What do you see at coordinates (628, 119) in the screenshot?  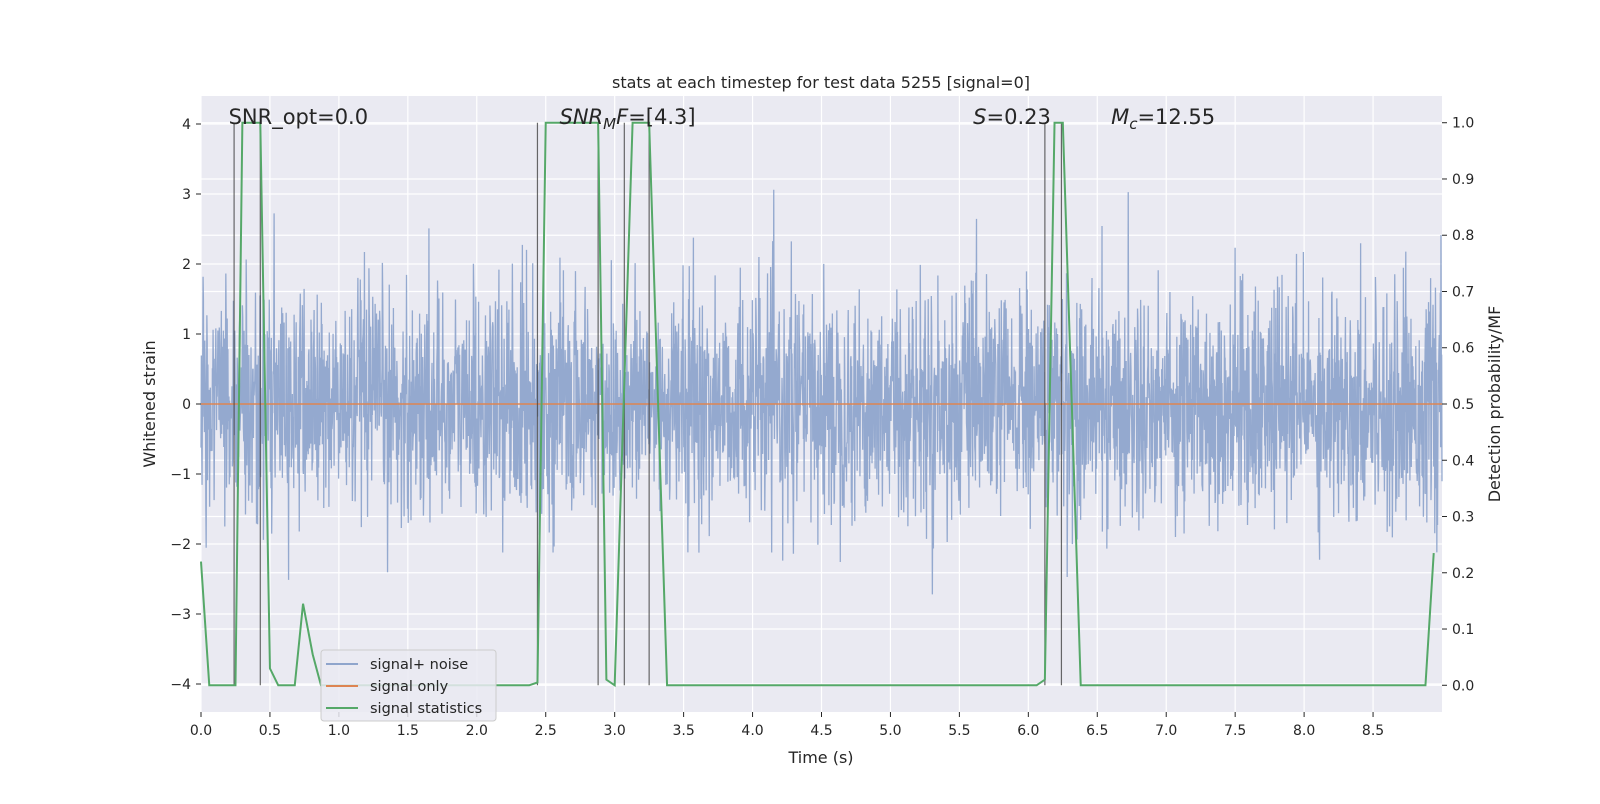 I see `annotation-1: SNRMF=[4.3]` at bounding box center [628, 119].